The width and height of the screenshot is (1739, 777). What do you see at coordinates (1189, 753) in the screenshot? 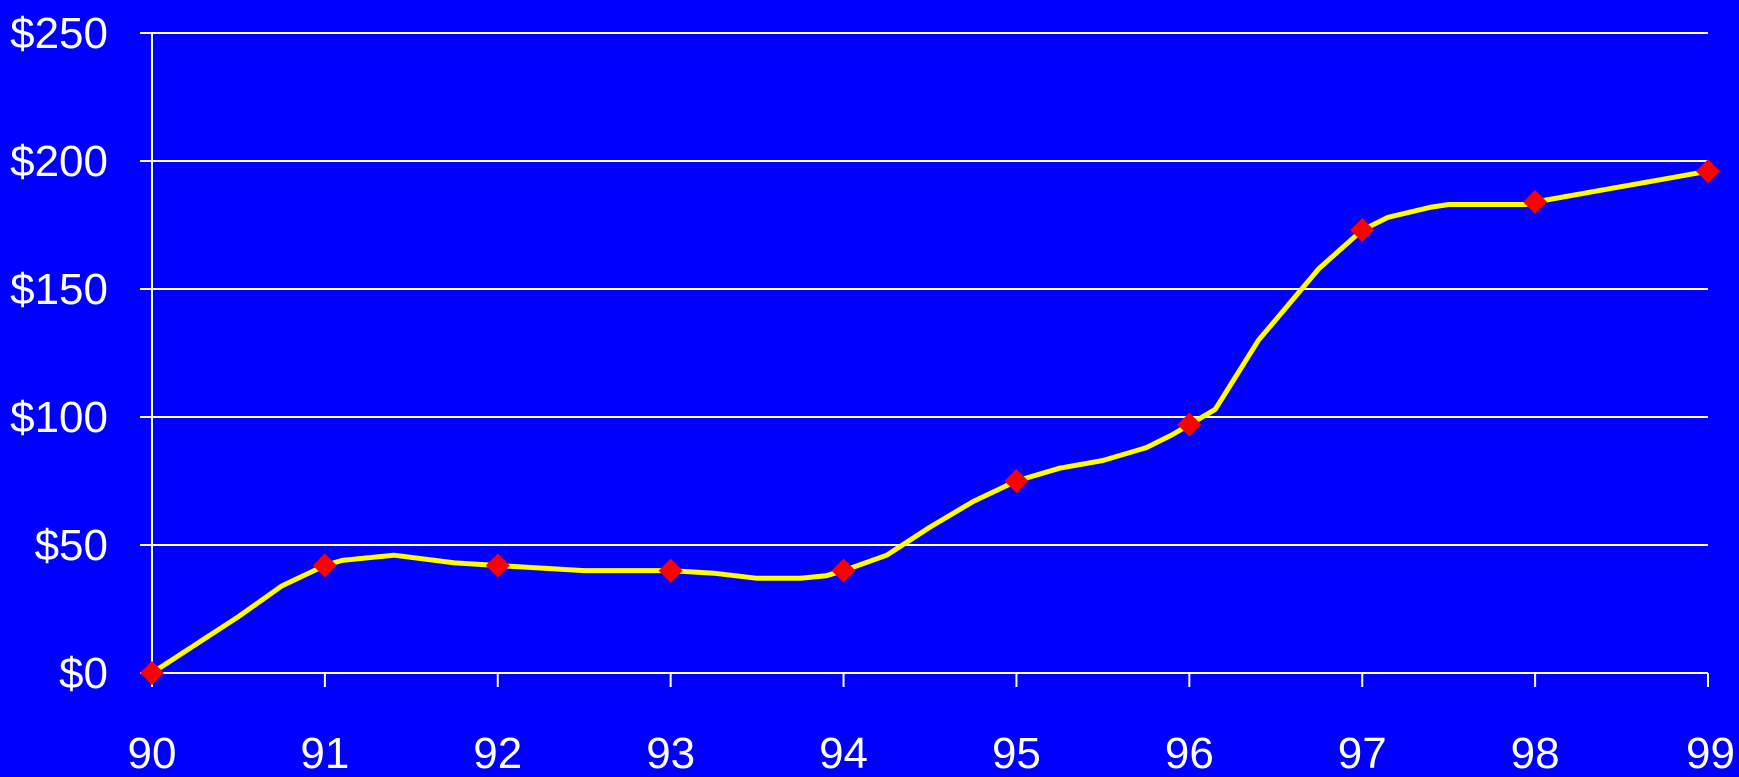
I see `x-tick-label: 96` at bounding box center [1189, 753].